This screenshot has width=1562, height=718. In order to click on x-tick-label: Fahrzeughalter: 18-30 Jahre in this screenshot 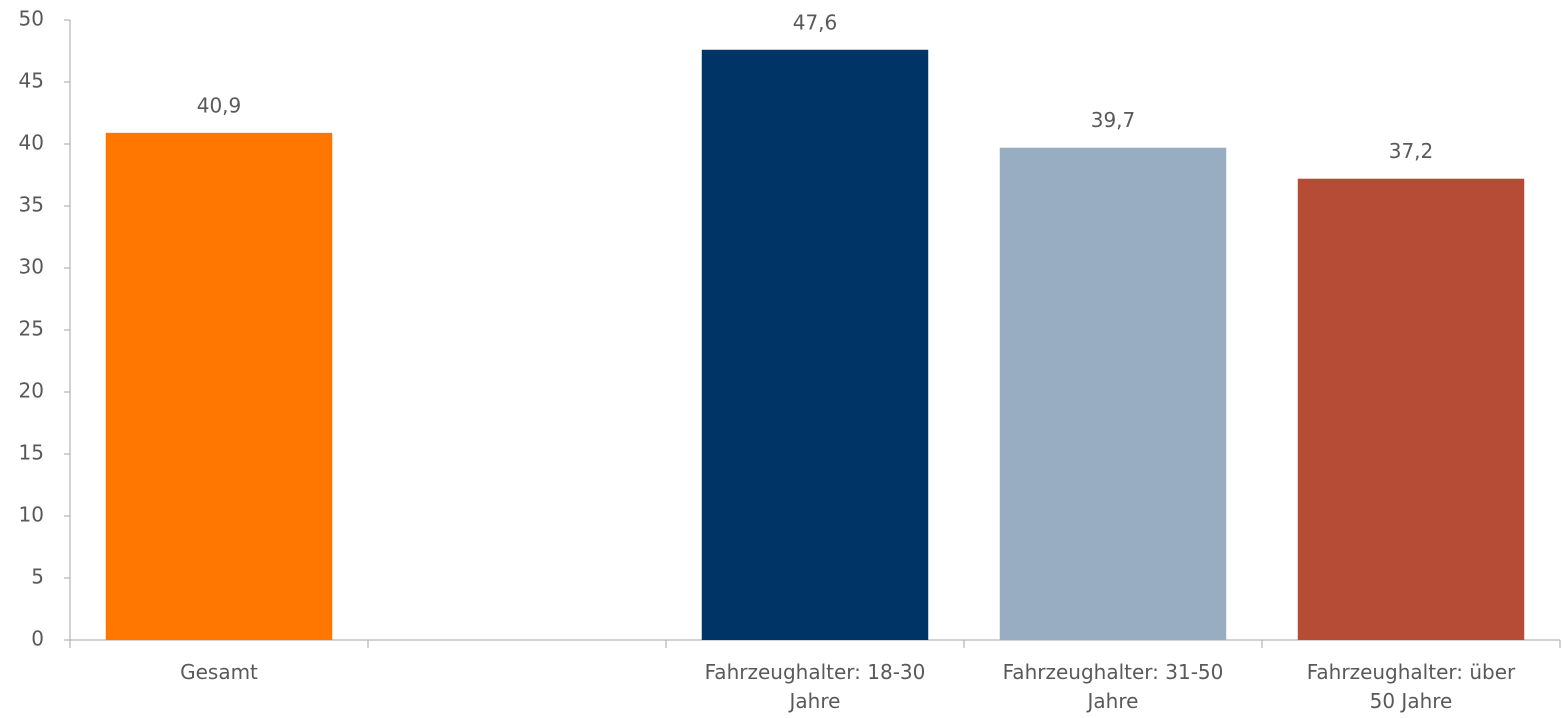, I will do `click(815, 686)`.